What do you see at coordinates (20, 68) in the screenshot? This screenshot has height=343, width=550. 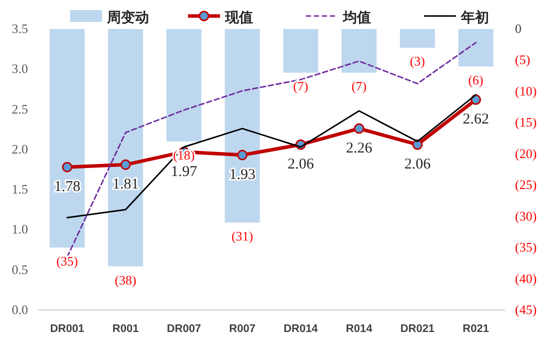 I see `y-tick-label: 3.0` at bounding box center [20, 68].